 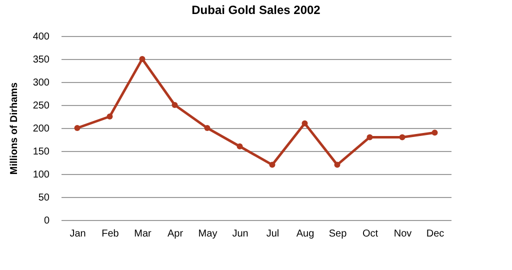 I want to click on y-tick-label: 300, so click(x=41, y=83).